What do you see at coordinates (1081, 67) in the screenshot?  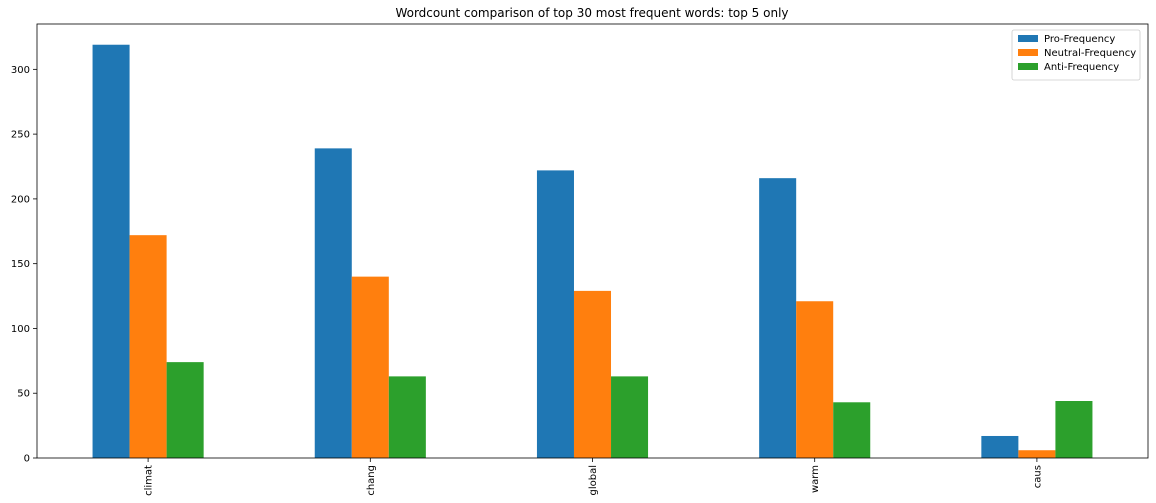 I see `legend-label: Anti-Frequency` at bounding box center [1081, 67].